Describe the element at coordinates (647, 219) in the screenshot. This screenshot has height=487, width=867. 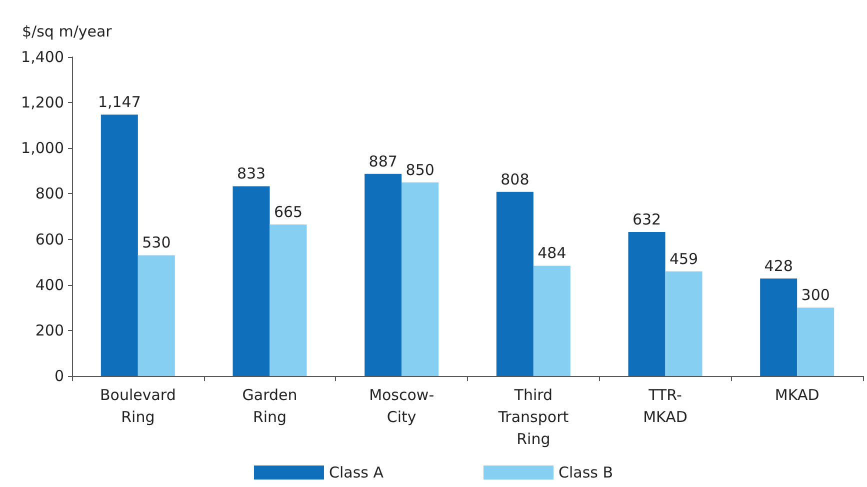
I see `data-label: 632` at that location.